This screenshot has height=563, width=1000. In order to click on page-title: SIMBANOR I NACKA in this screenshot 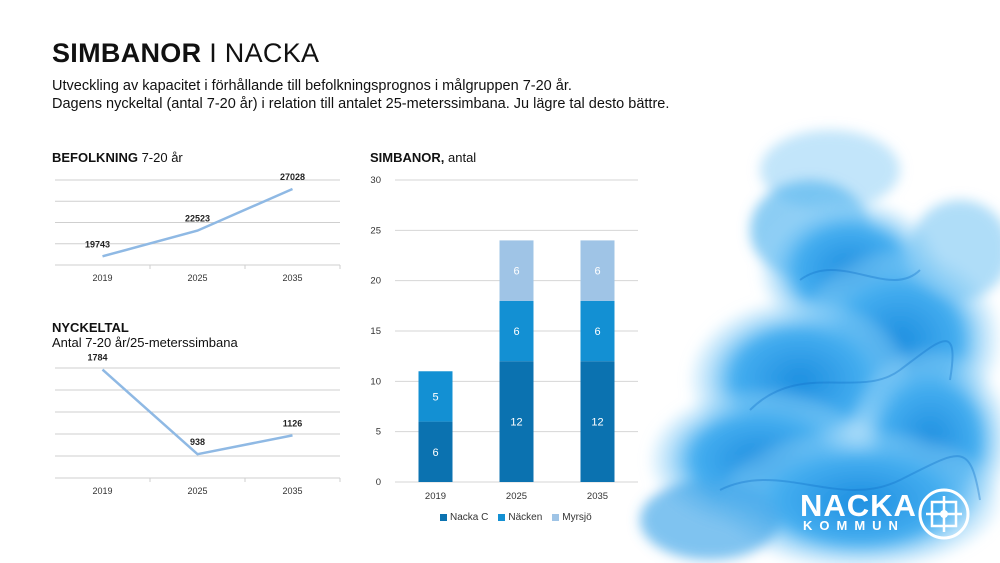, I will do `click(185, 53)`.